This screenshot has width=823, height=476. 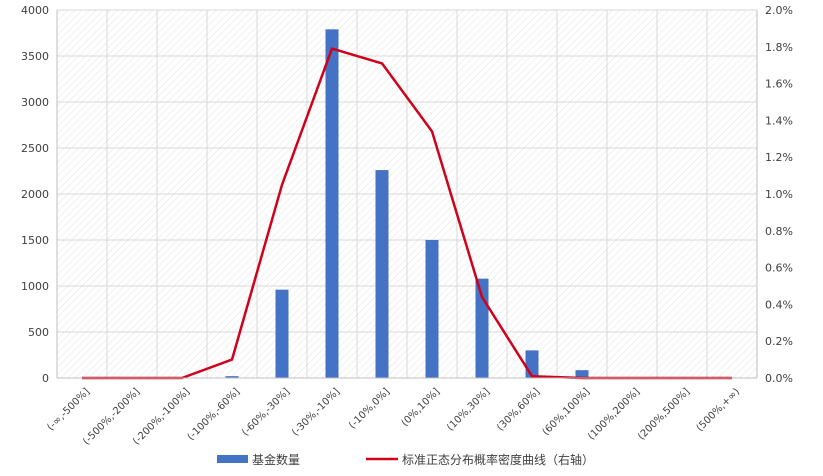 What do you see at coordinates (779, 378) in the screenshot?
I see `y-right-tick-label: 0.0%` at bounding box center [779, 378].